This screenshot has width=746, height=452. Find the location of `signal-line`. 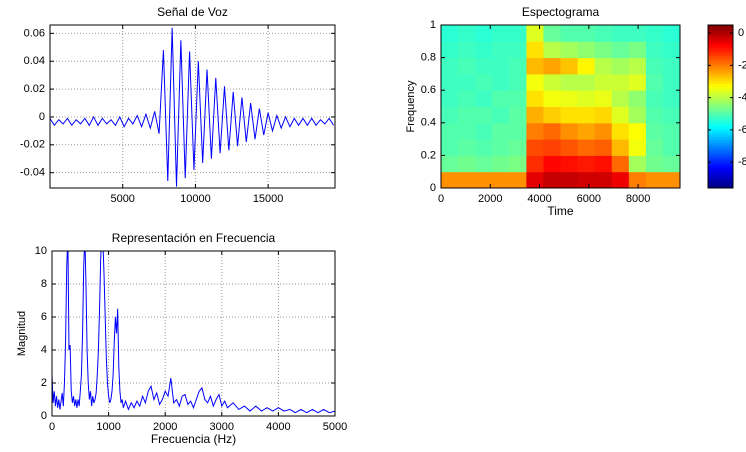

signal-line is located at coordinates (193, 332).